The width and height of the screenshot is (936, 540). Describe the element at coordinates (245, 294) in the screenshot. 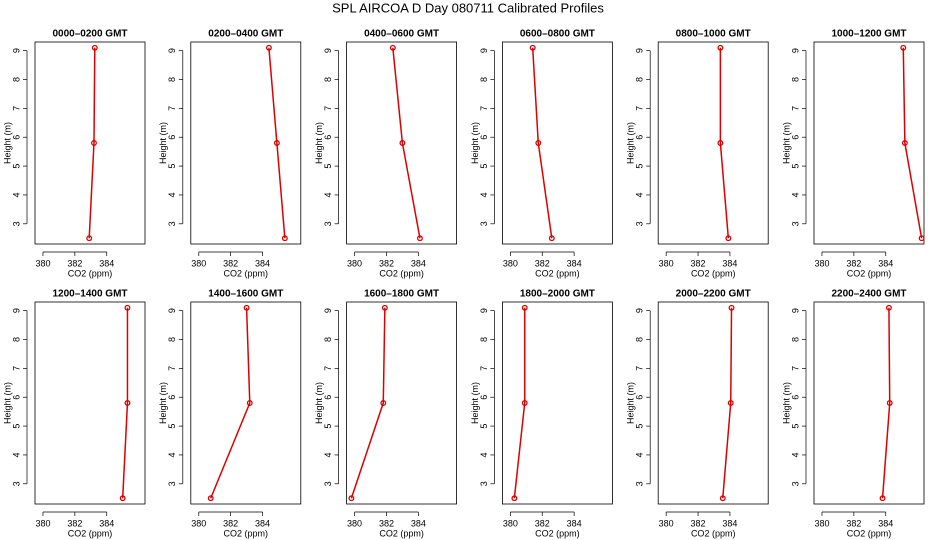

I see `panel-title: 1400–1600 GMT` at that location.